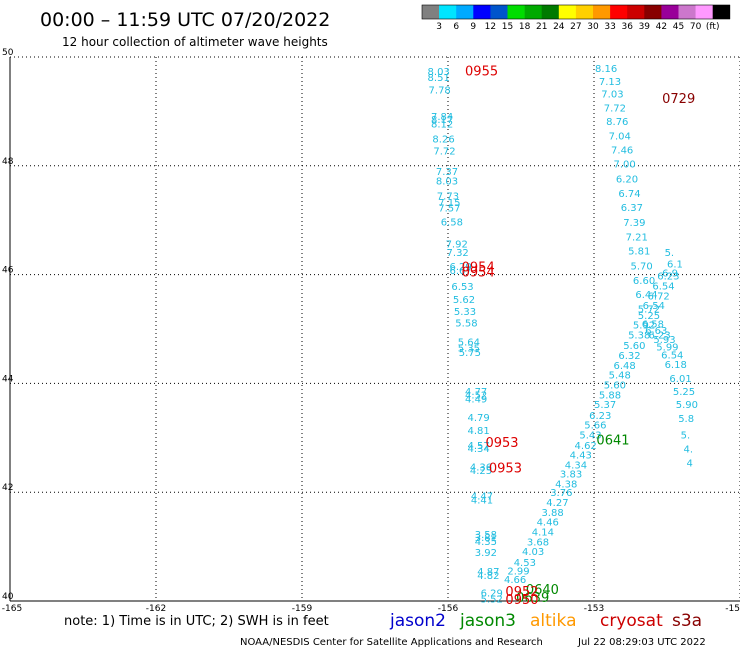  What do you see at coordinates (447, 172) in the screenshot?
I see `swh-value-label: 7.37` at bounding box center [447, 172].